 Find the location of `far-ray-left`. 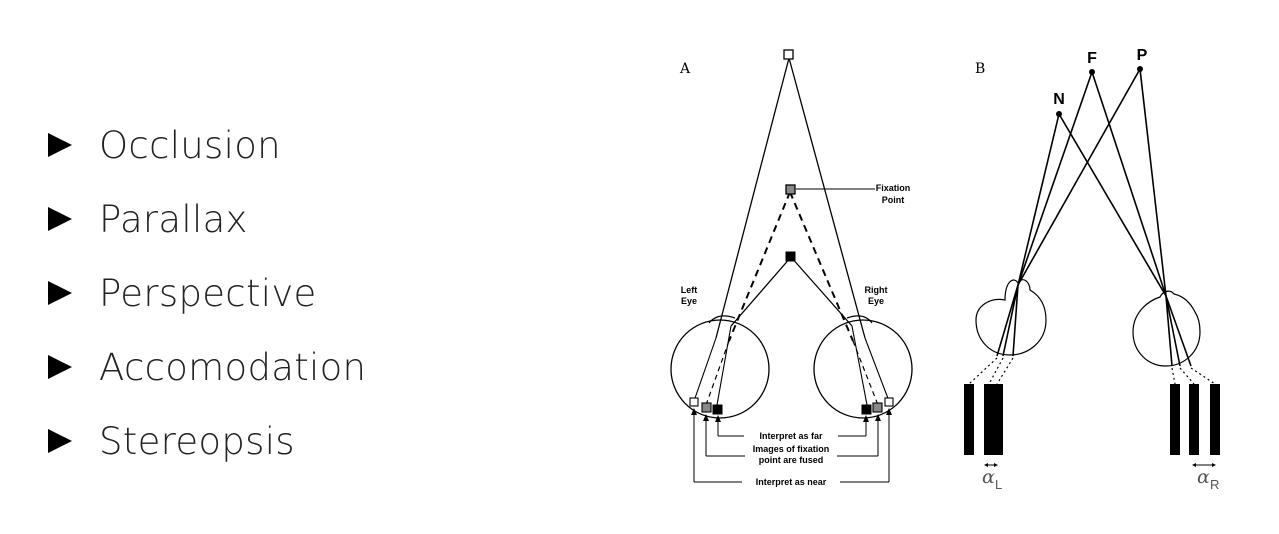

far-ray-left is located at coordinates (752, 198).